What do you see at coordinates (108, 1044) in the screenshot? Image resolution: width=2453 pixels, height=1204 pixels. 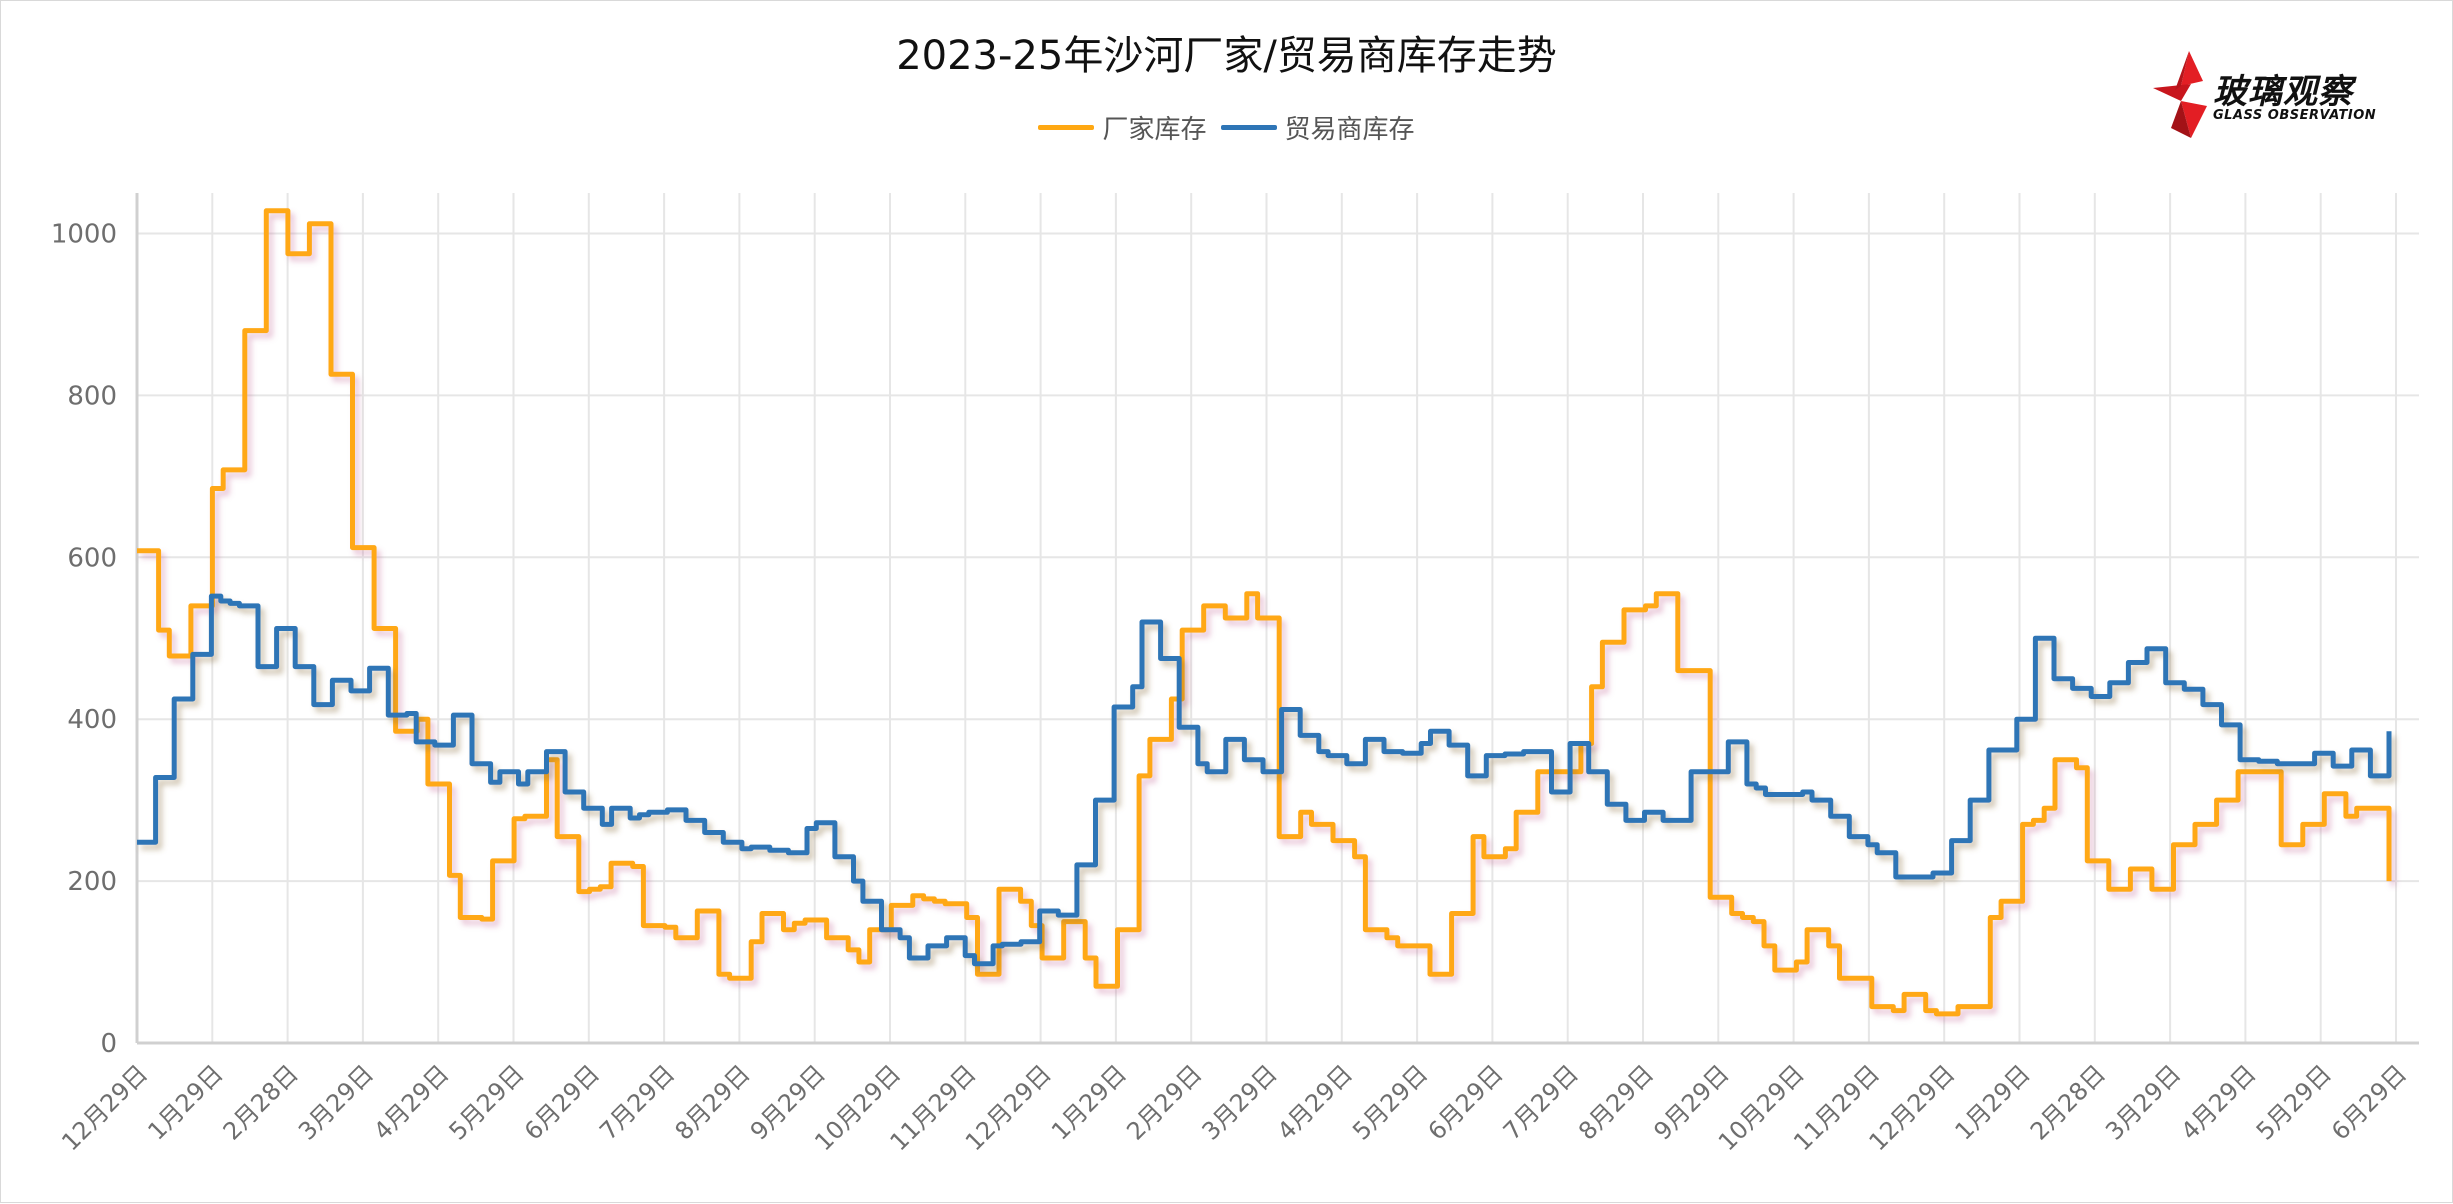 I see `y-tick-label: 0` at bounding box center [108, 1044].